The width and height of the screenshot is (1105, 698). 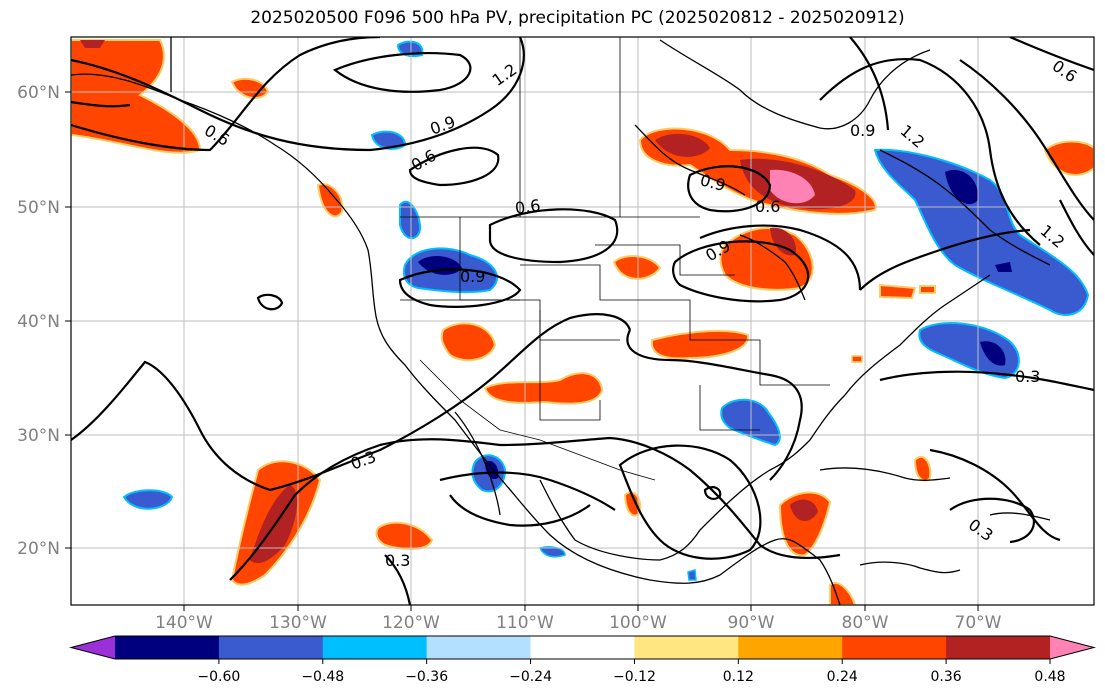 I want to click on colorbar-tick-label: −0.24, so click(x=530, y=677).